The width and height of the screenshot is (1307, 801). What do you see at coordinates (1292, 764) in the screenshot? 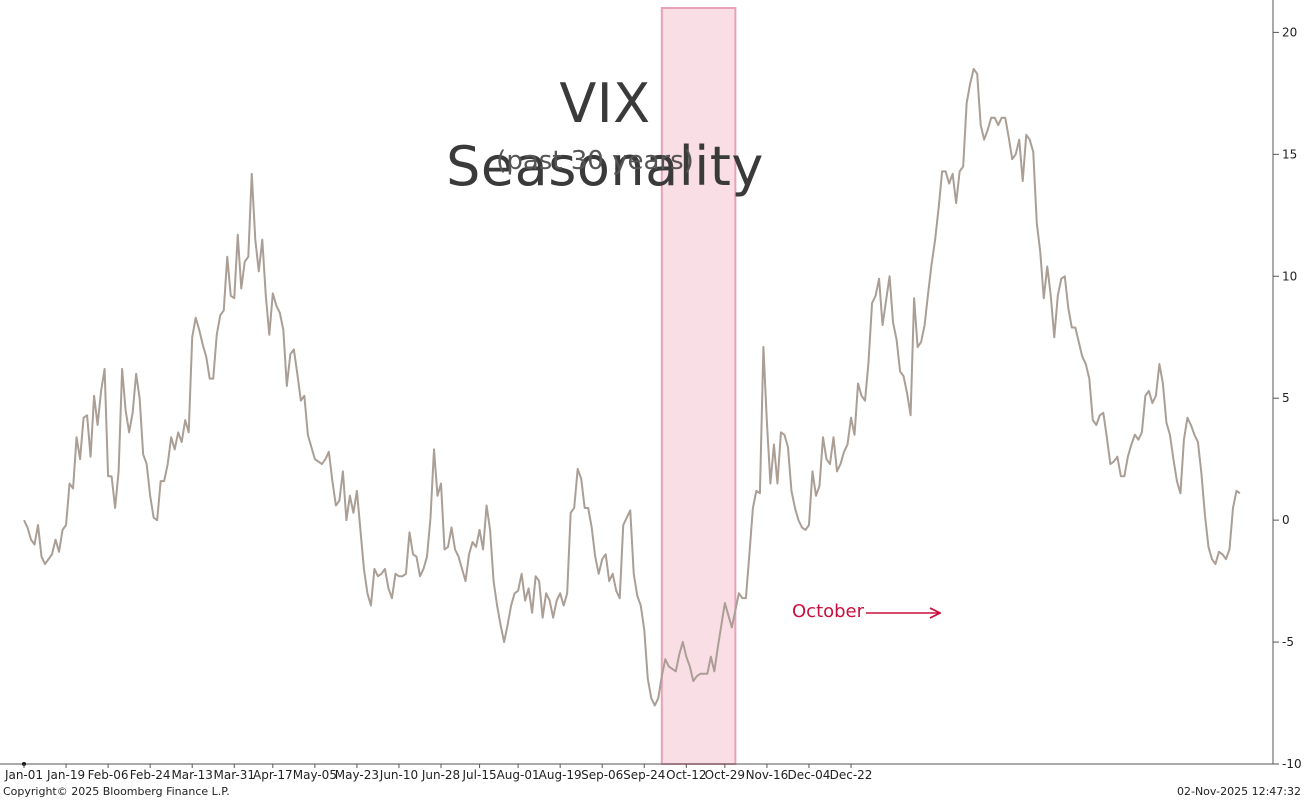
I see `y-tick-label: -10` at bounding box center [1292, 764].